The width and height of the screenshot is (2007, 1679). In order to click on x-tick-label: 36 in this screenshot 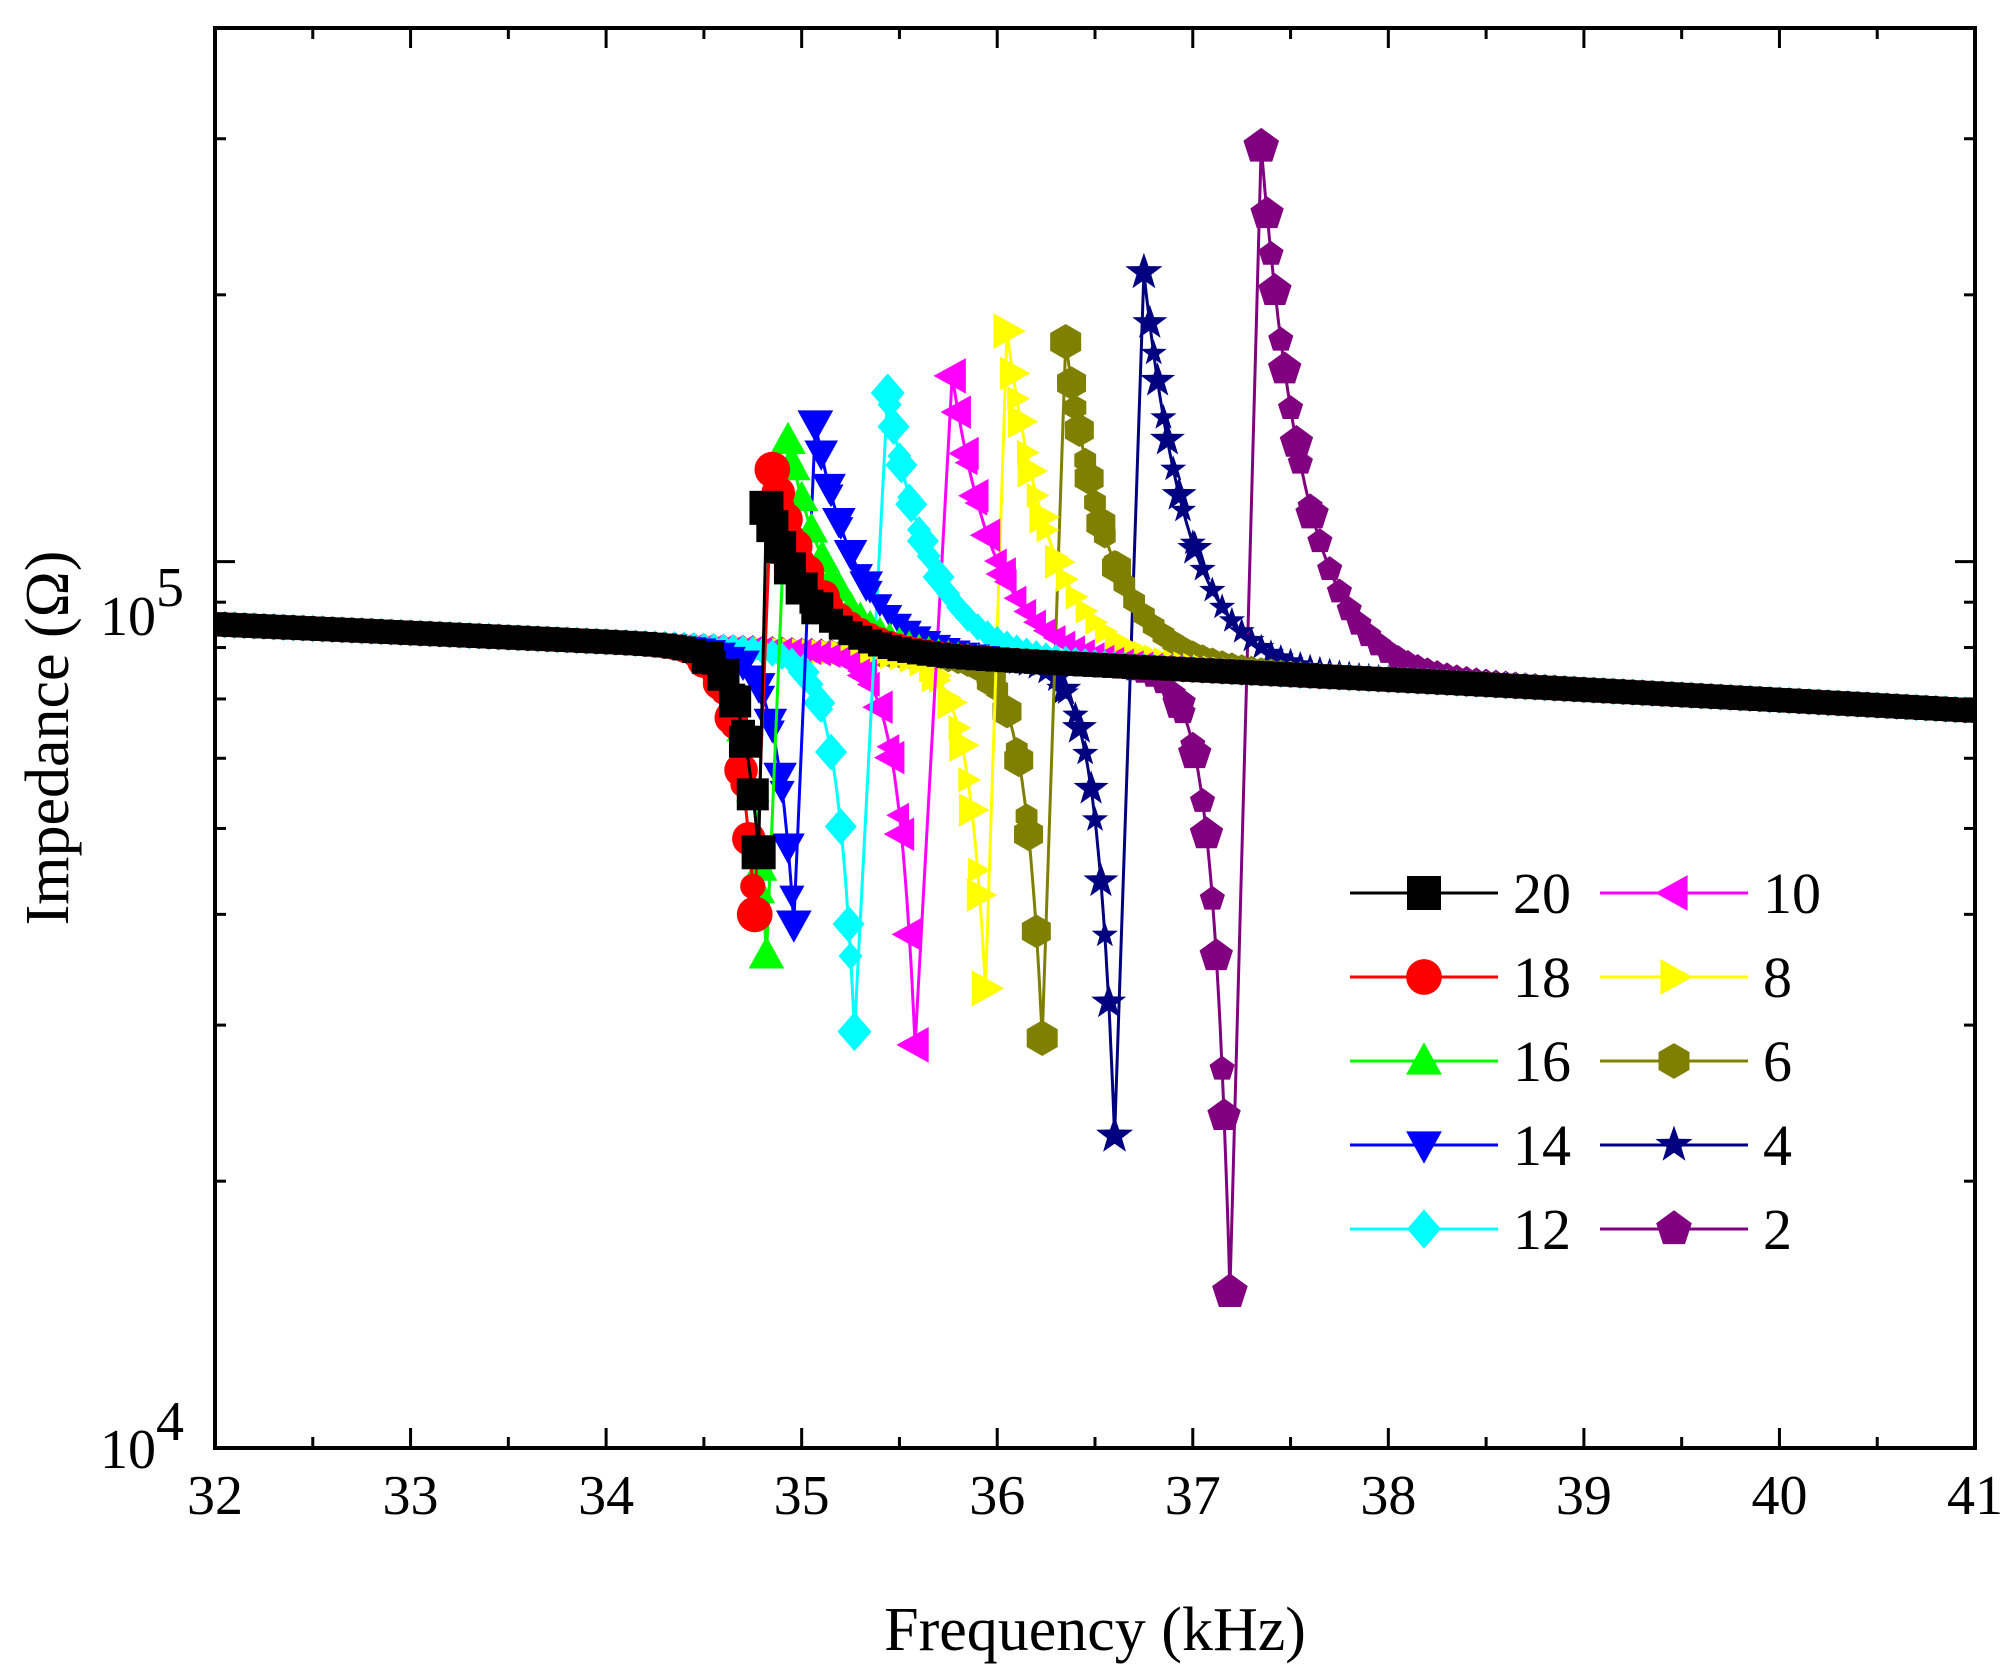, I will do `click(997, 1496)`.